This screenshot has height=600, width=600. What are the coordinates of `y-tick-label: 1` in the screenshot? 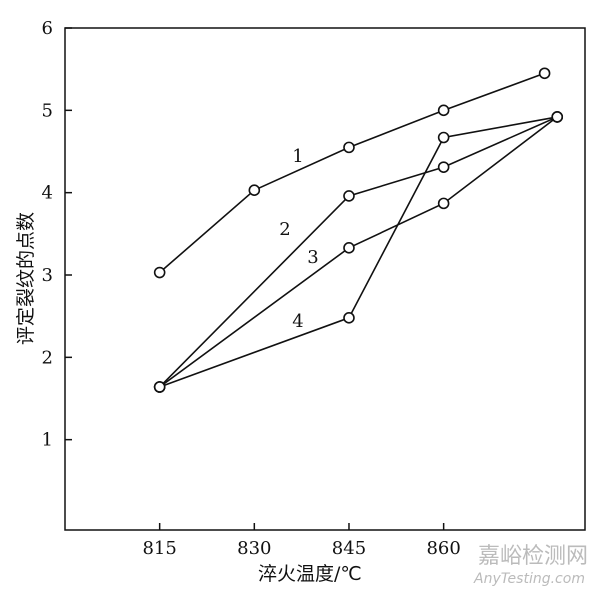 It's located at (47, 440).